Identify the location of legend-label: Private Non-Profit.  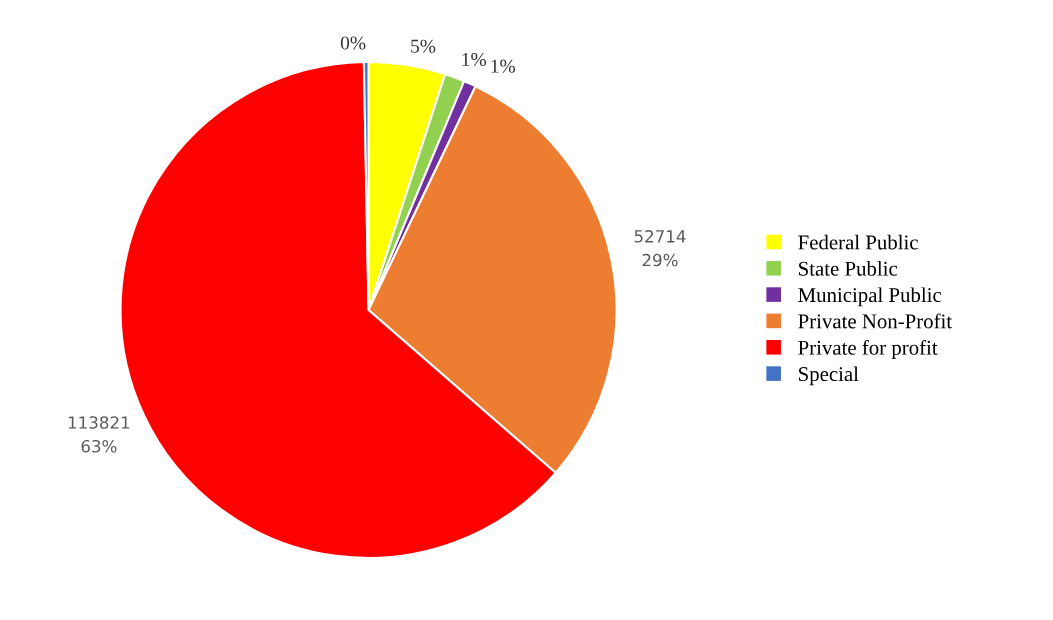
(875, 321).